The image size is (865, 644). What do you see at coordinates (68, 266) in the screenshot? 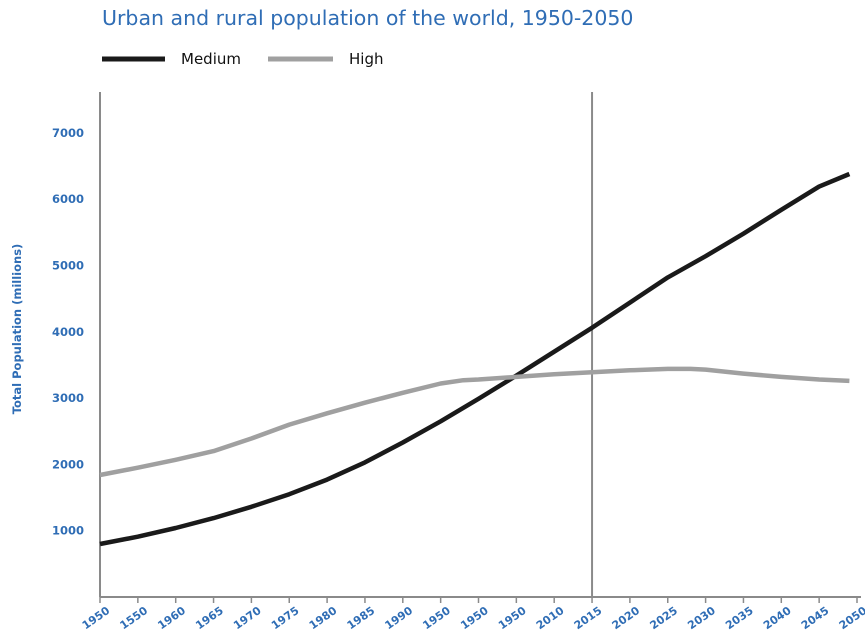
I see `y-tick-label: 5000` at bounding box center [68, 266].